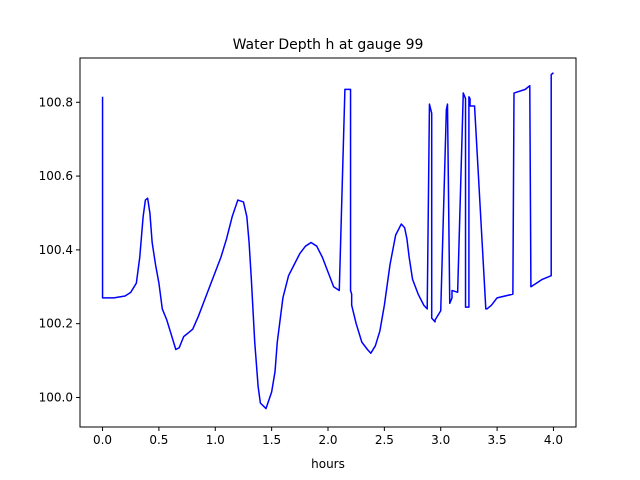 Image resolution: width=640 pixels, height=480 pixels. I want to click on x-tick-label: 2.5, so click(384, 440).